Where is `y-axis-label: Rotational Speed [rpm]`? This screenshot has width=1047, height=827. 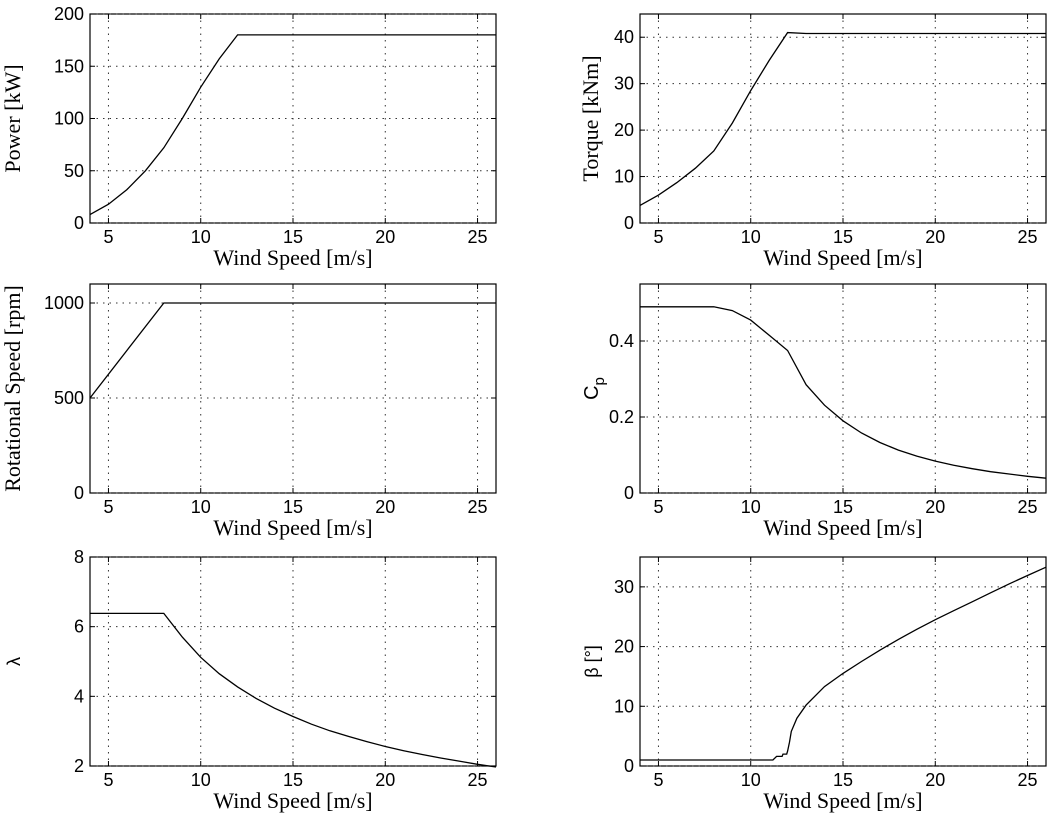 y-axis-label: Rotational Speed [rpm] is located at coordinates (12, 388).